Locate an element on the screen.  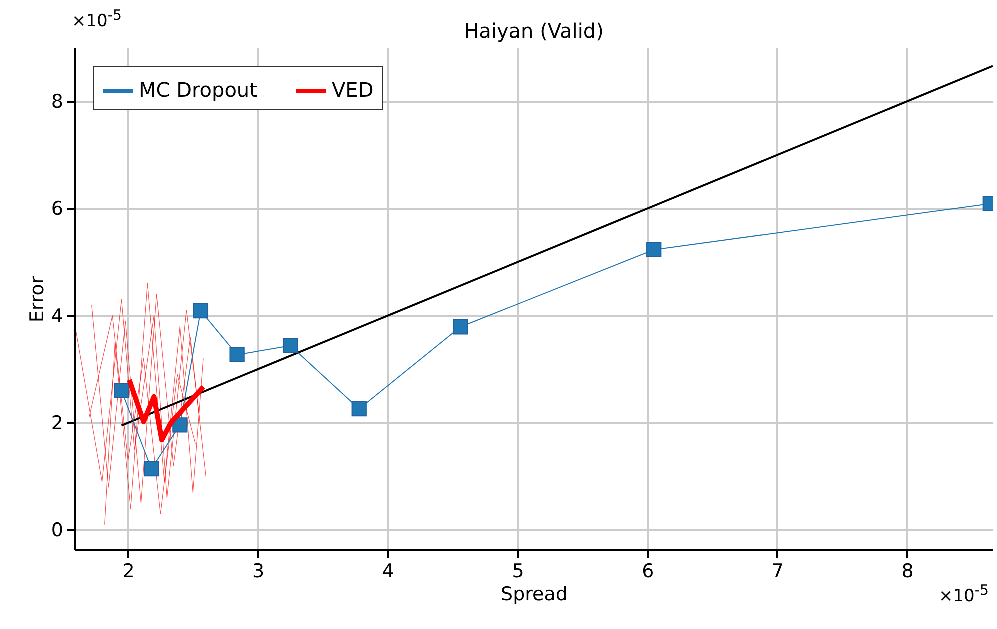
x-tick-label: 7 is located at coordinates (778, 571).